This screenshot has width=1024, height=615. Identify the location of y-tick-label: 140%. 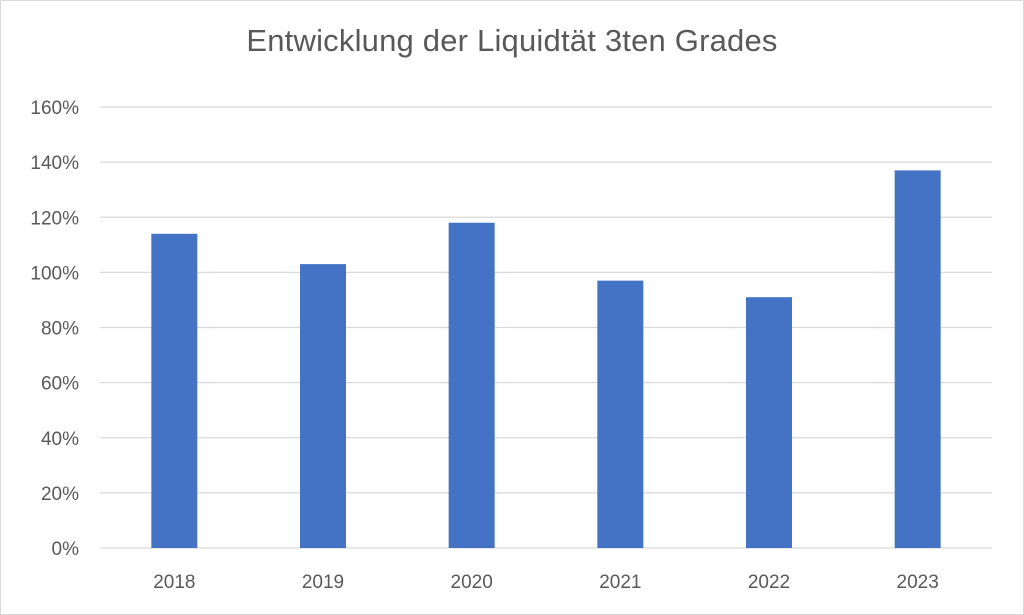
(54, 163).